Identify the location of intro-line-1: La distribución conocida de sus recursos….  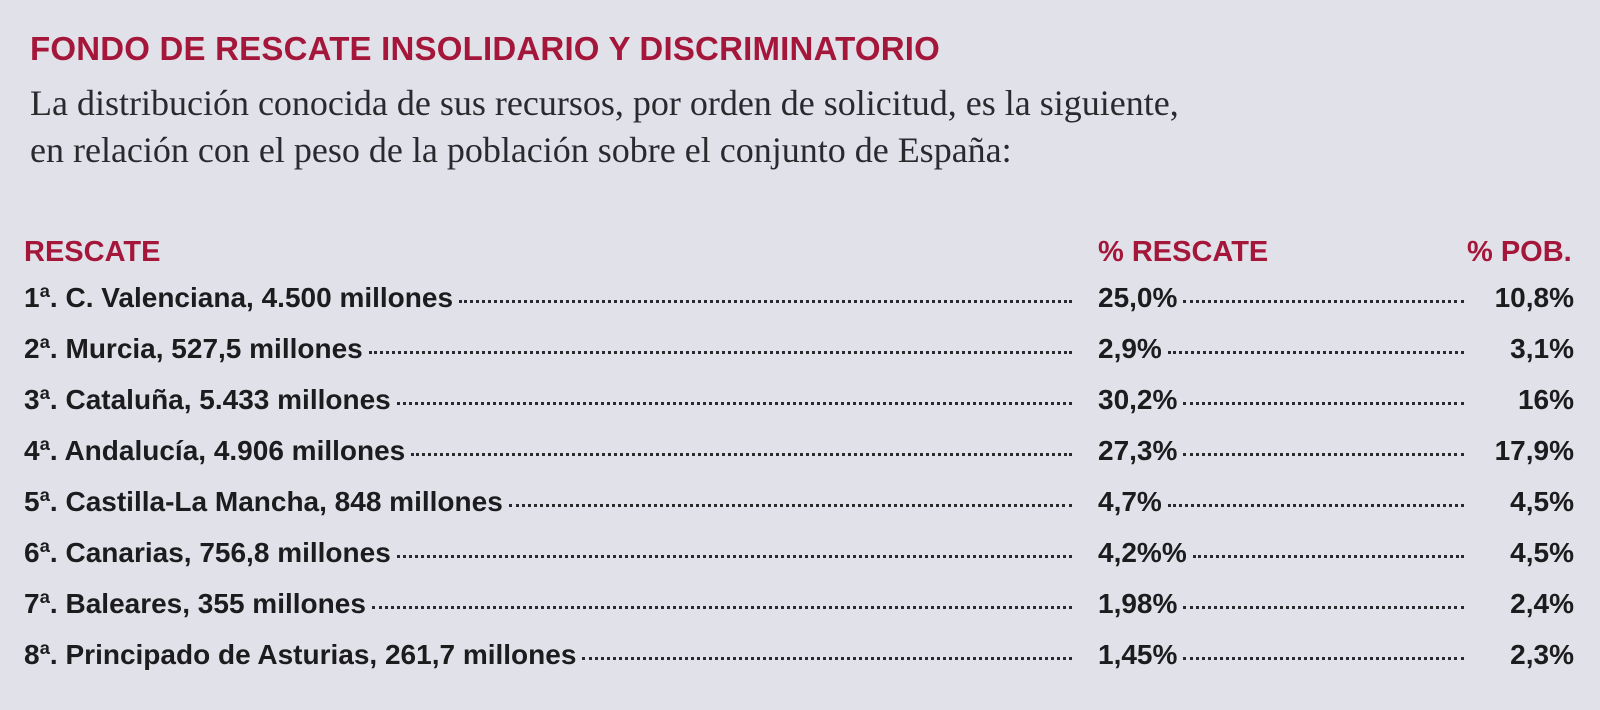
(604, 103).